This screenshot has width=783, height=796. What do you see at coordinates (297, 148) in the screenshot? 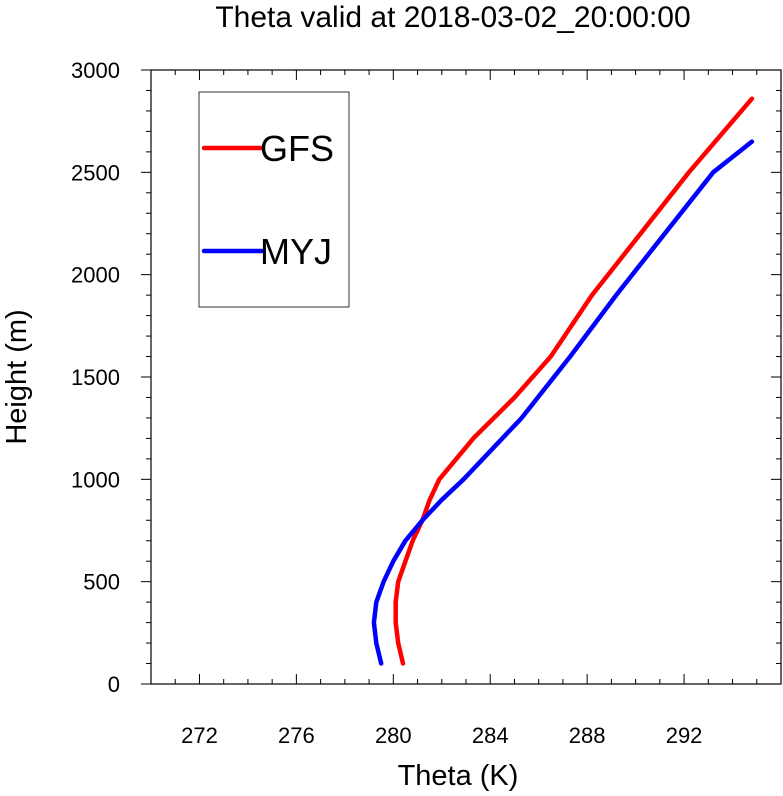
I see `legend-label-gfs: GFS` at bounding box center [297, 148].